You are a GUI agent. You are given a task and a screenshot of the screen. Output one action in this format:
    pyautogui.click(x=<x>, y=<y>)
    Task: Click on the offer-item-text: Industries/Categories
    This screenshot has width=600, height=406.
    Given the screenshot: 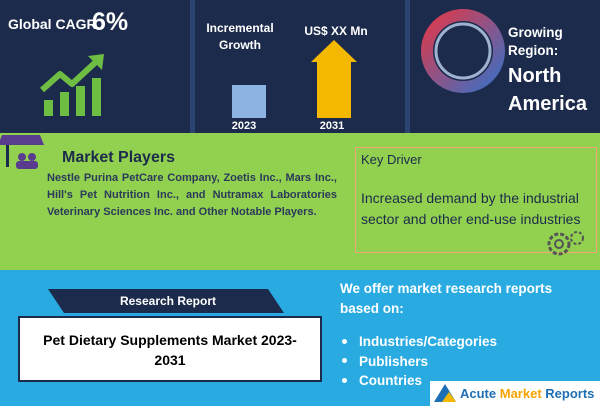 What is the action you would take?
    pyautogui.click(x=428, y=341)
    